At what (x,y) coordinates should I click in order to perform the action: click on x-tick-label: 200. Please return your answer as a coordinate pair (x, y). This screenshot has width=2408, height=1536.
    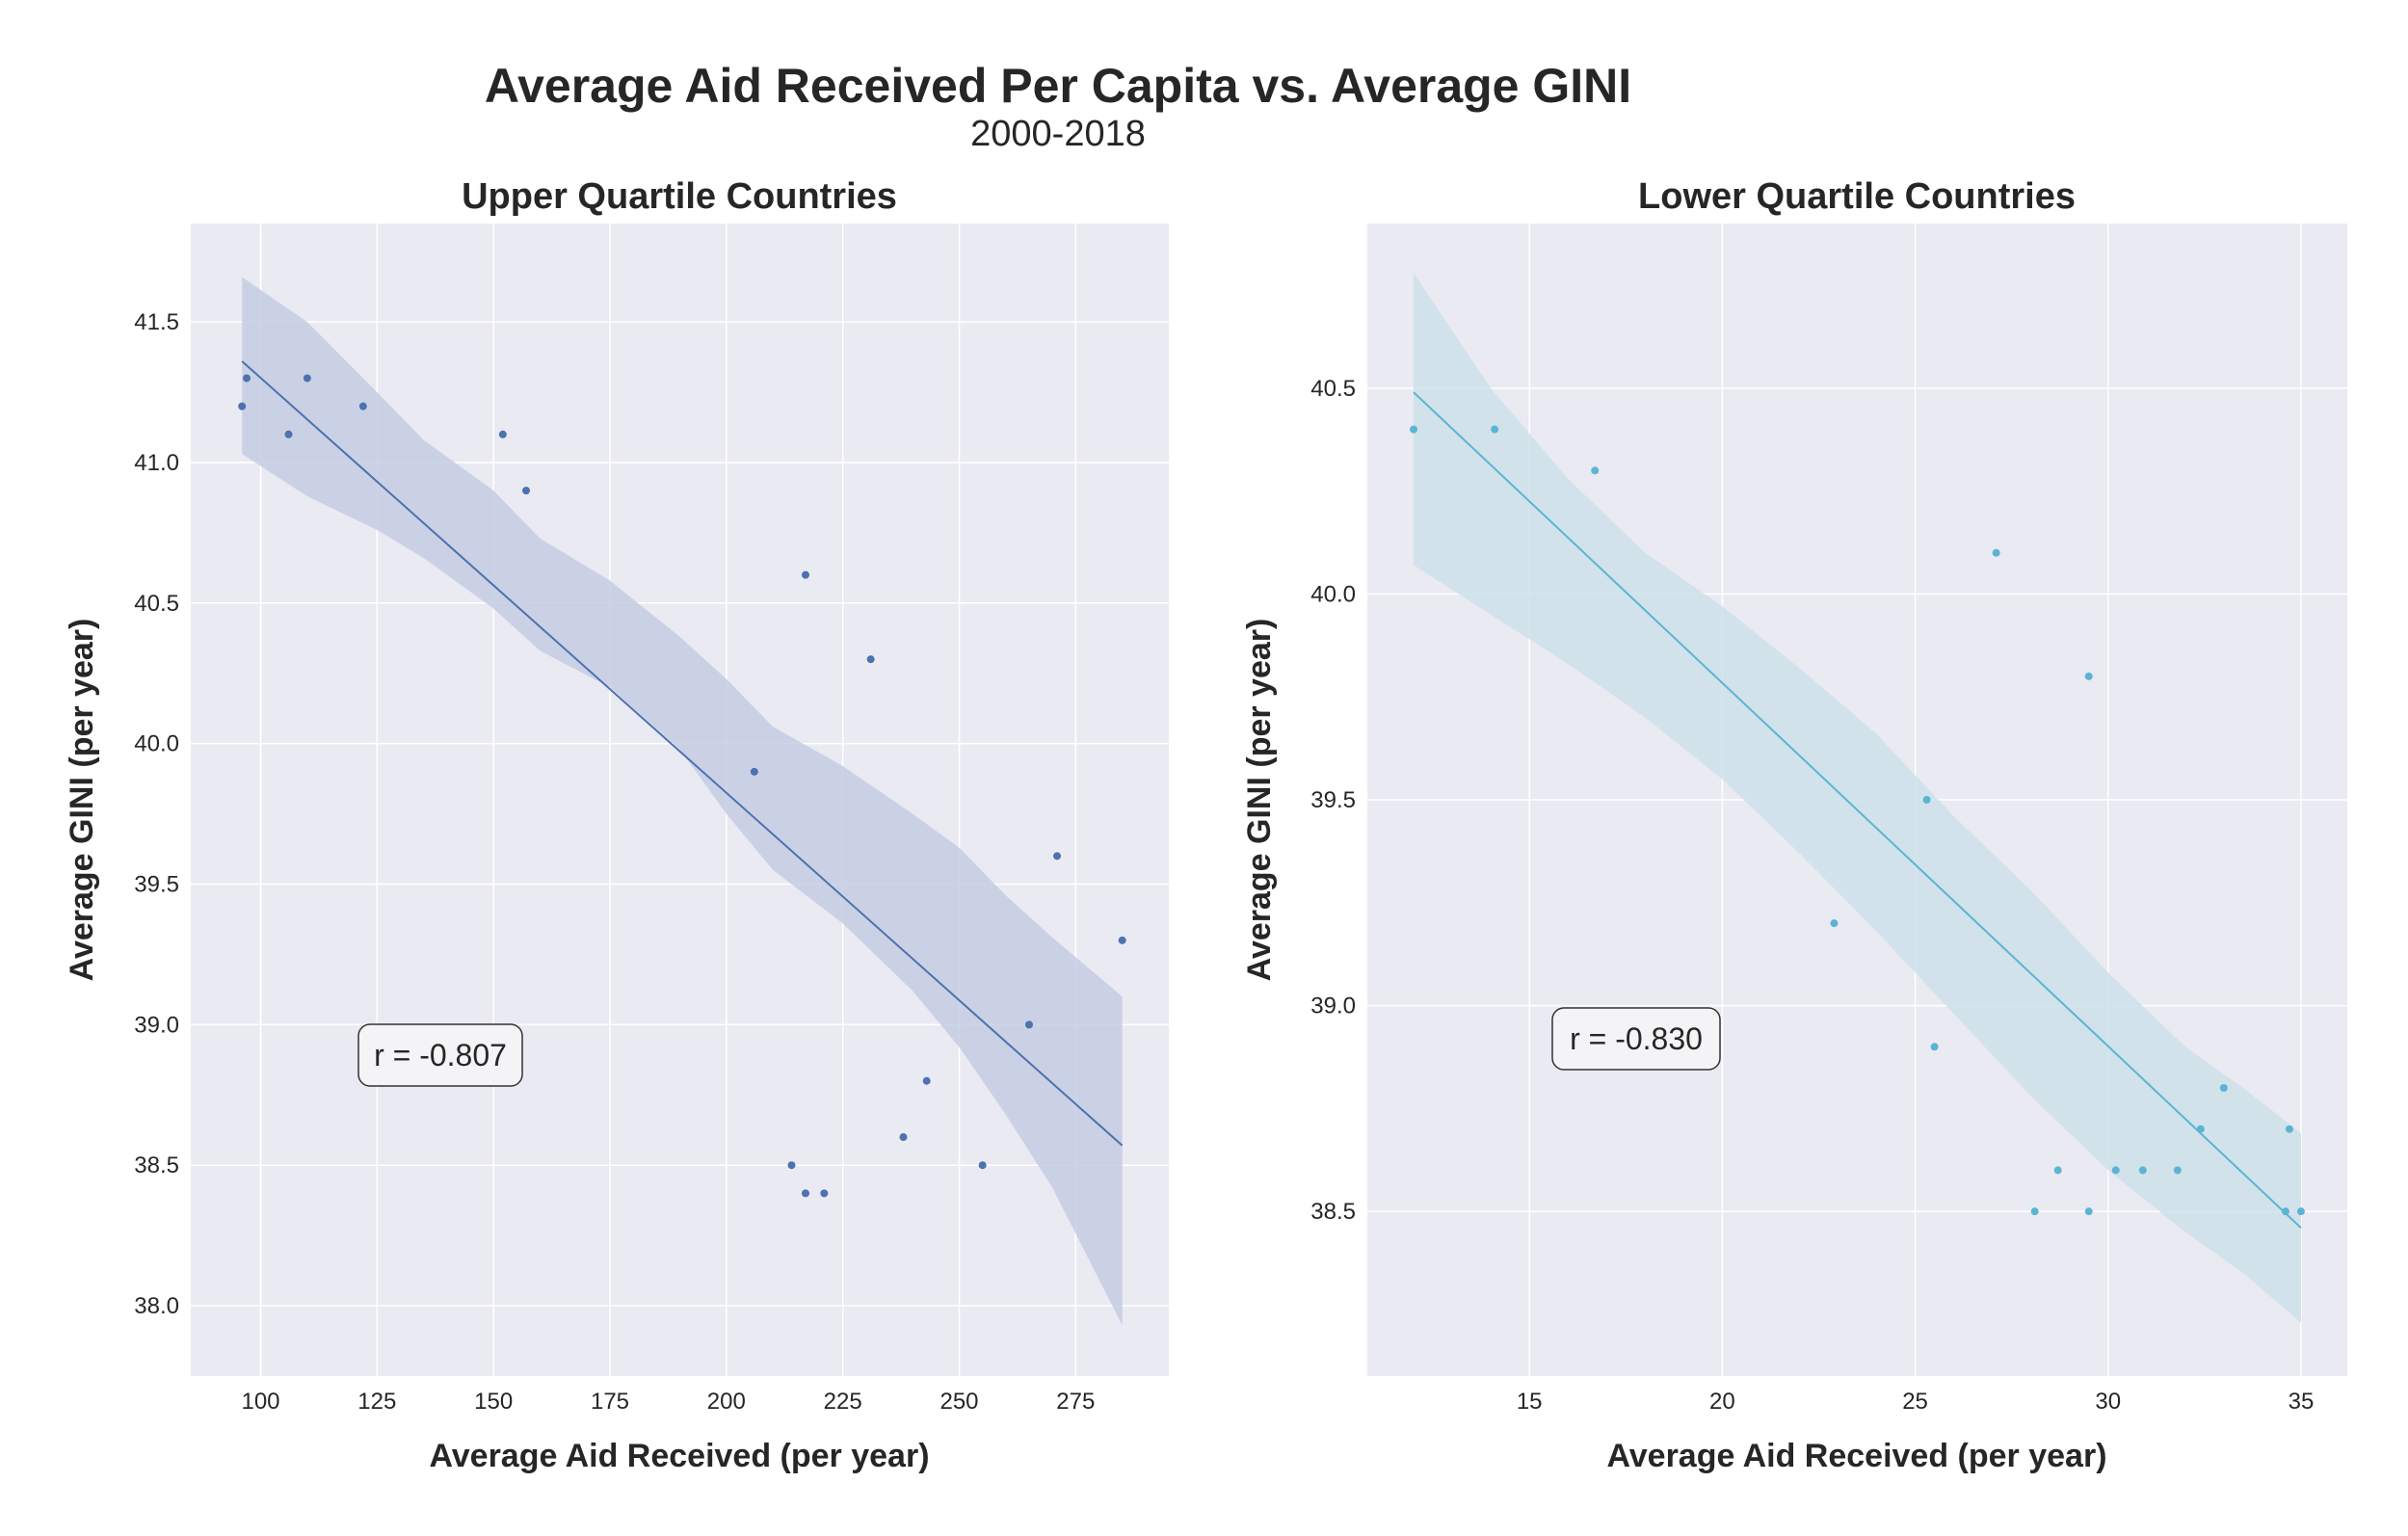
    Looking at the image, I should click on (727, 1402).